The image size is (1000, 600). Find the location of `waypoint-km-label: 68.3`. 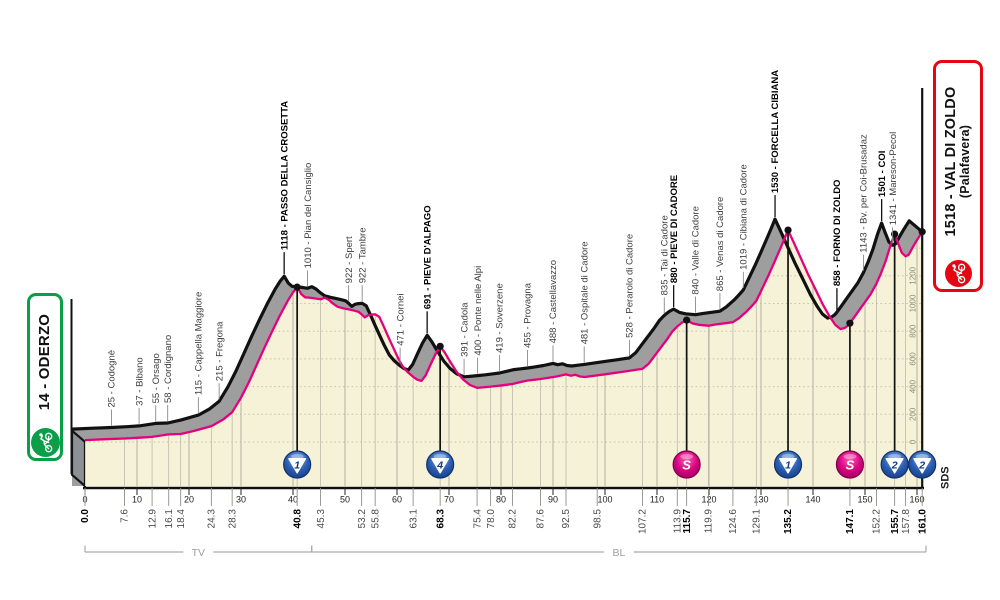

waypoint-km-label: 68.3 is located at coordinates (440, 519).